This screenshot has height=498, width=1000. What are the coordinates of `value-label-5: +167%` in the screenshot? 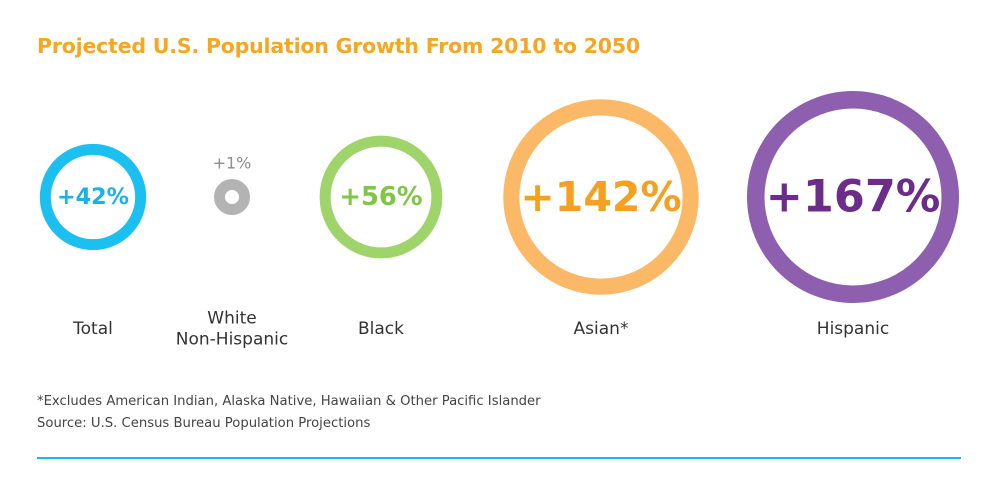 It's located at (853, 197).